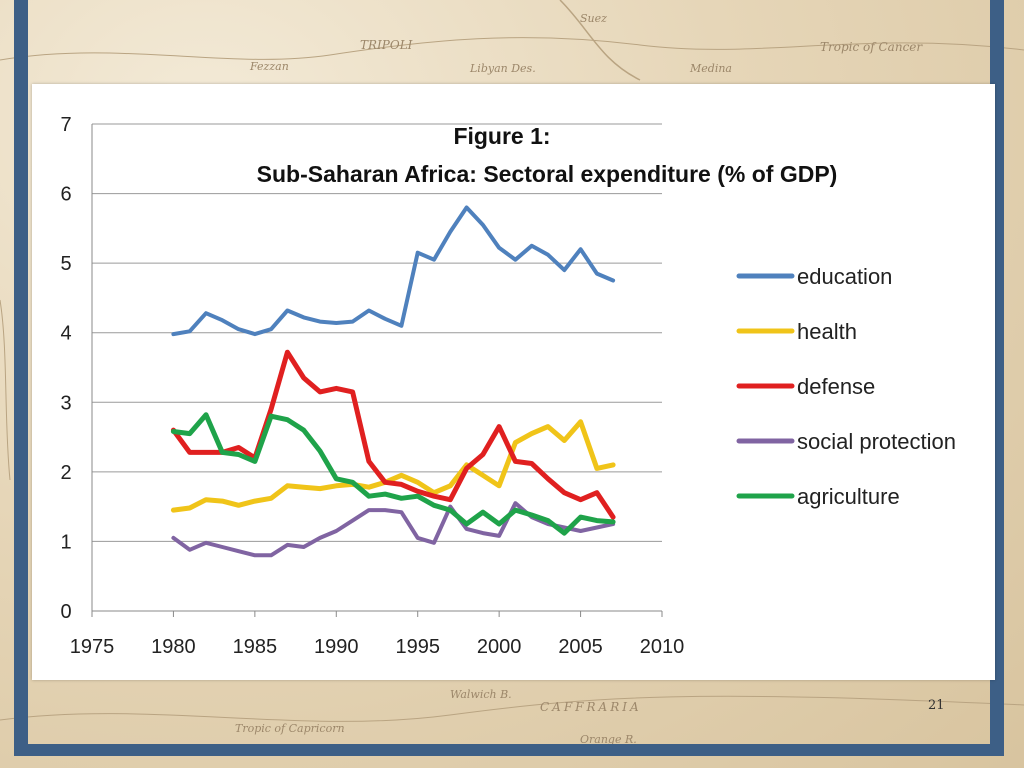 The image size is (1024, 768). I want to click on map-label: Suez, so click(593, 18).